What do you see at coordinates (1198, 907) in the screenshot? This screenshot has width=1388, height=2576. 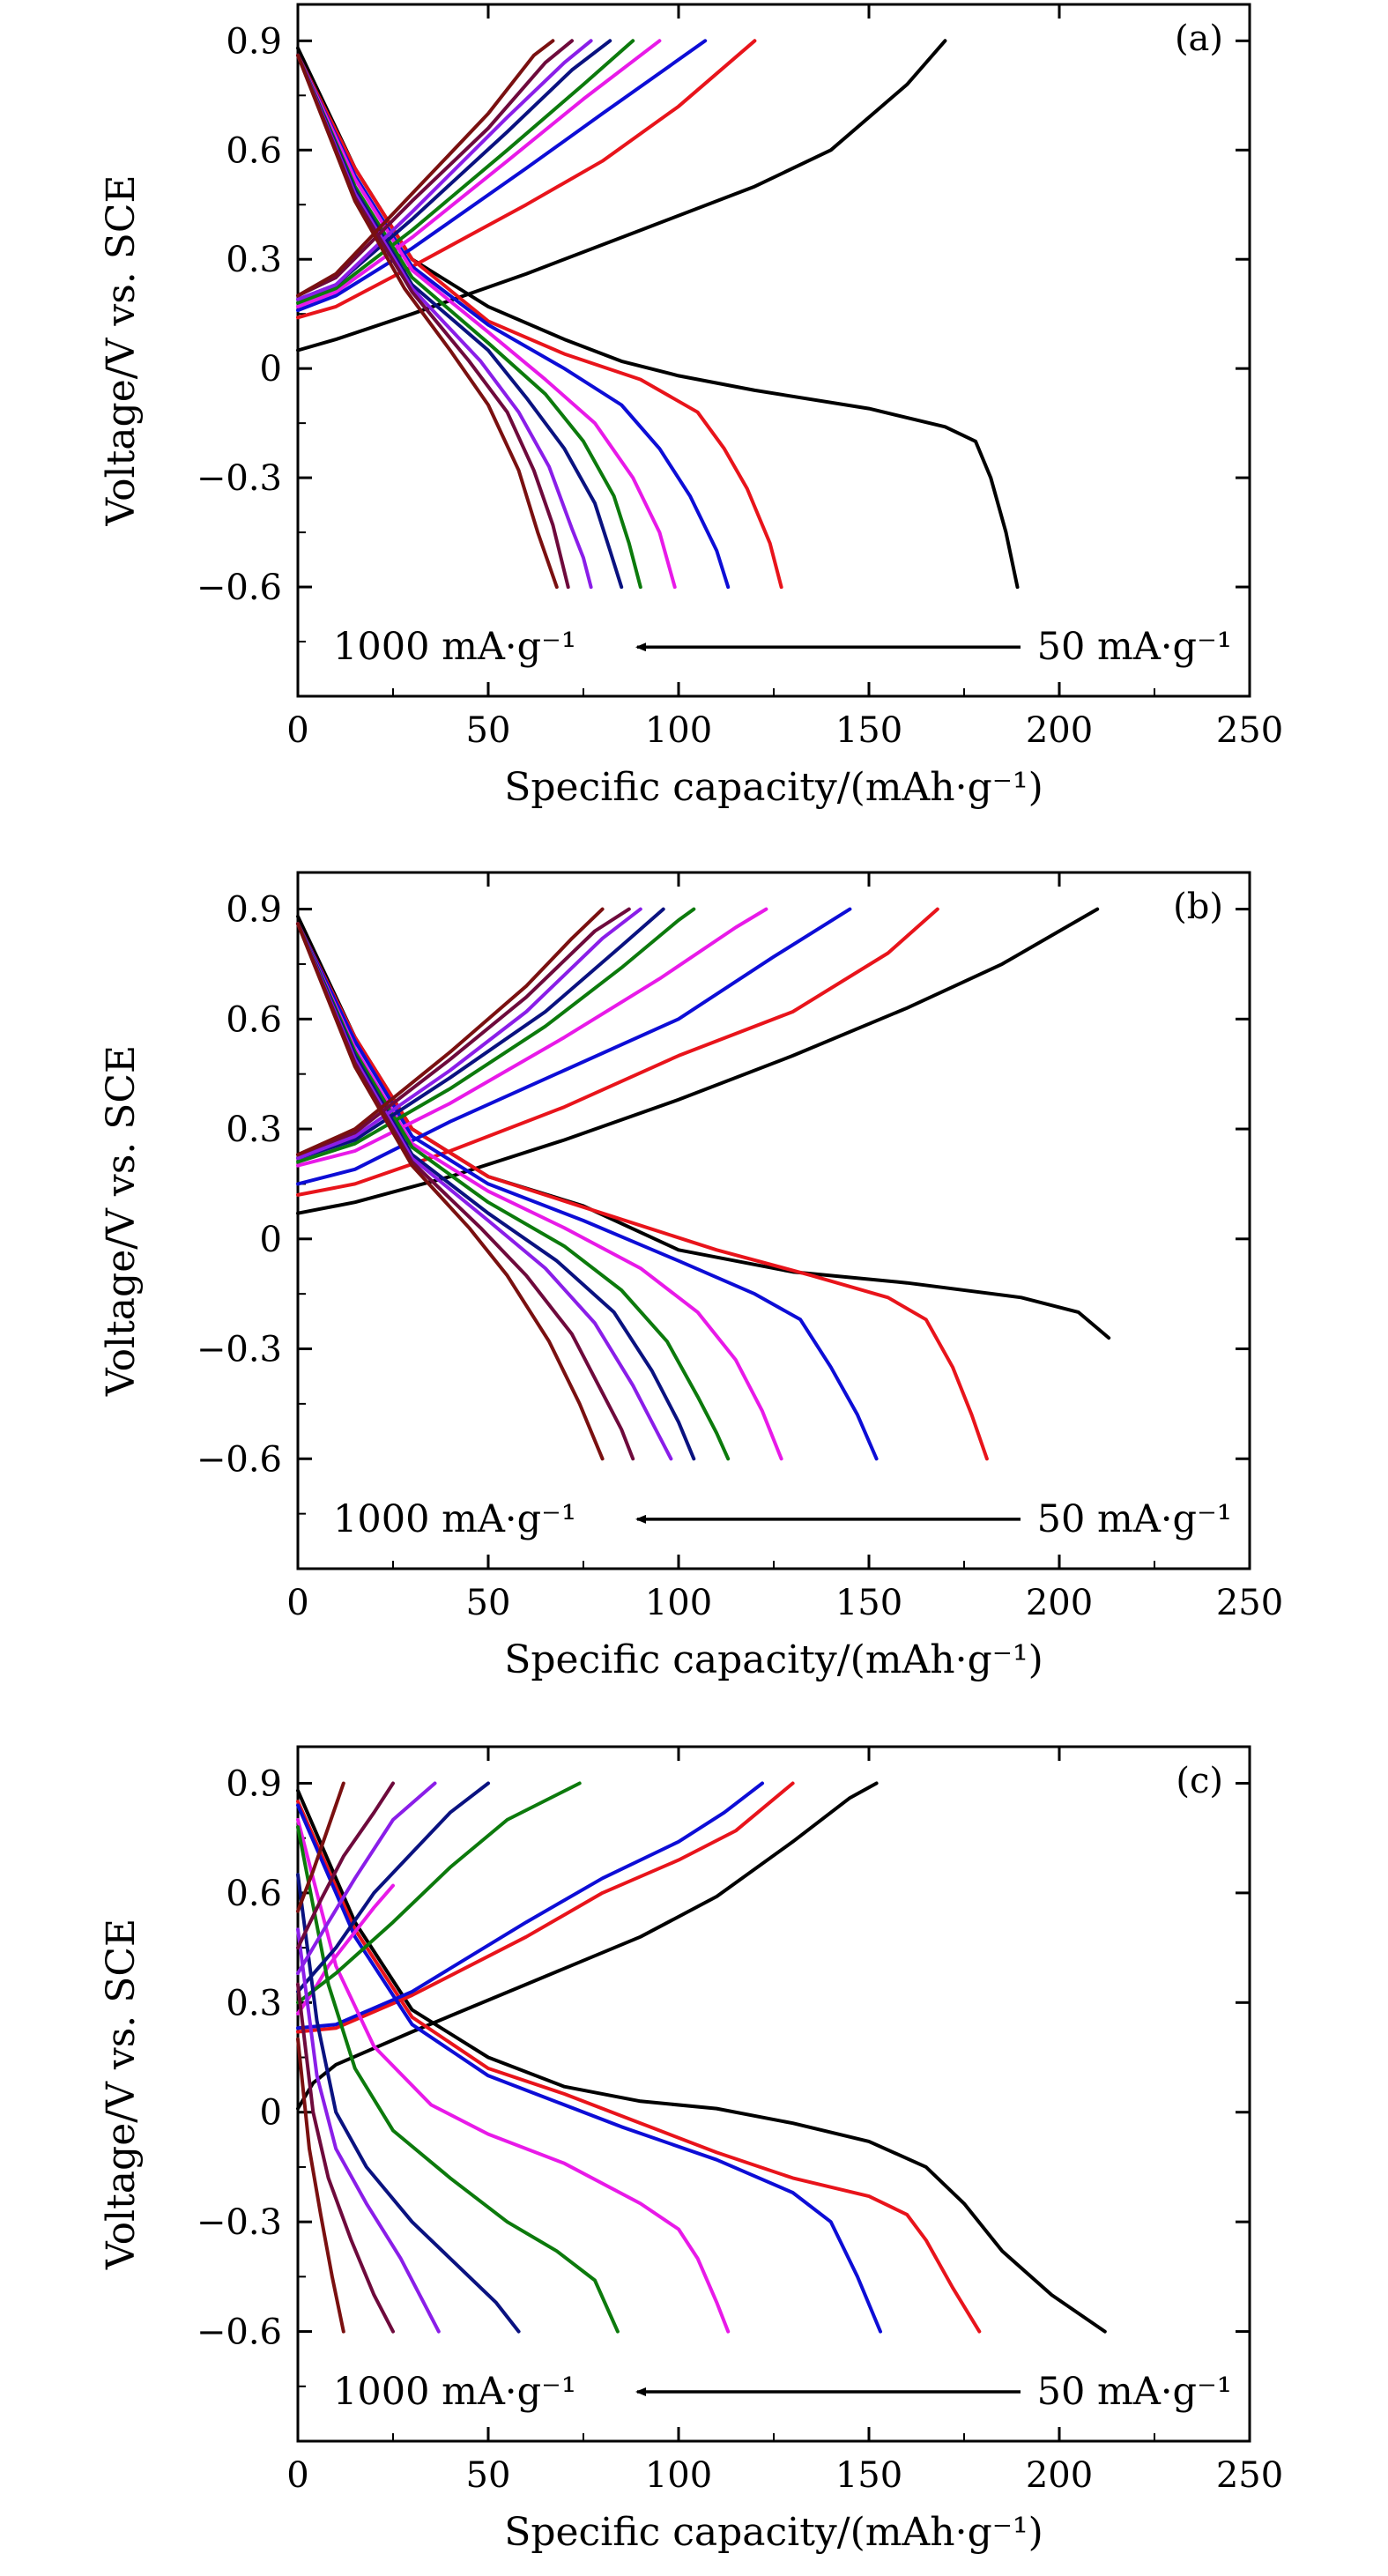 I see `panel-label: (b)` at bounding box center [1198, 907].